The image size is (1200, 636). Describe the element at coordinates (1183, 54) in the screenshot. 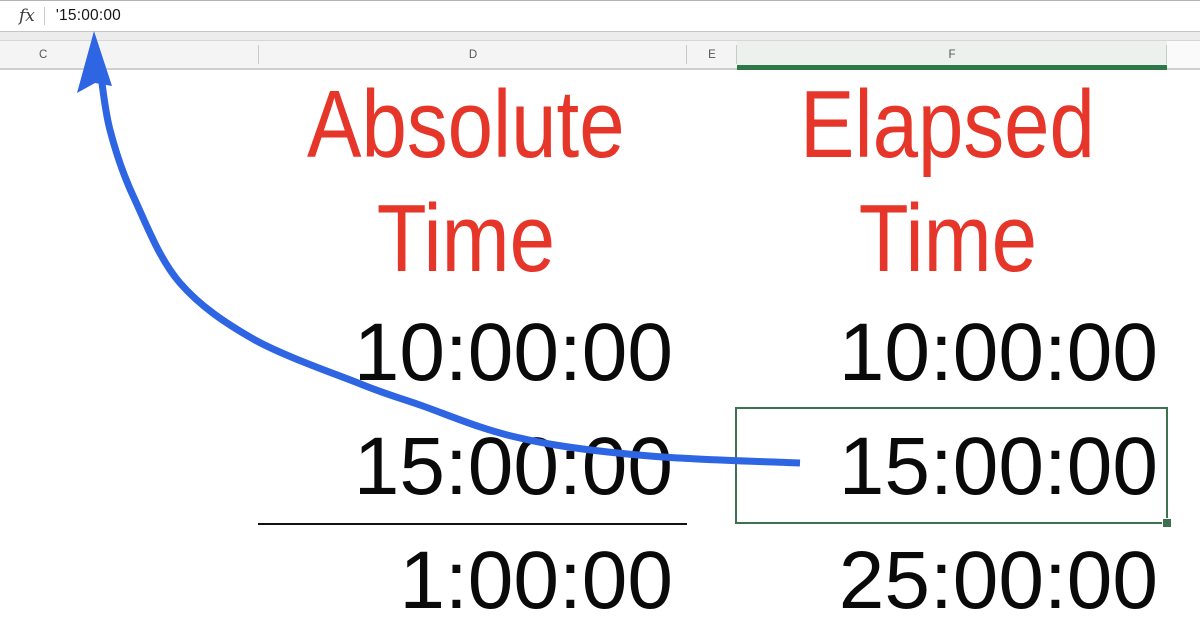

I see `column-header-g-partial` at that location.